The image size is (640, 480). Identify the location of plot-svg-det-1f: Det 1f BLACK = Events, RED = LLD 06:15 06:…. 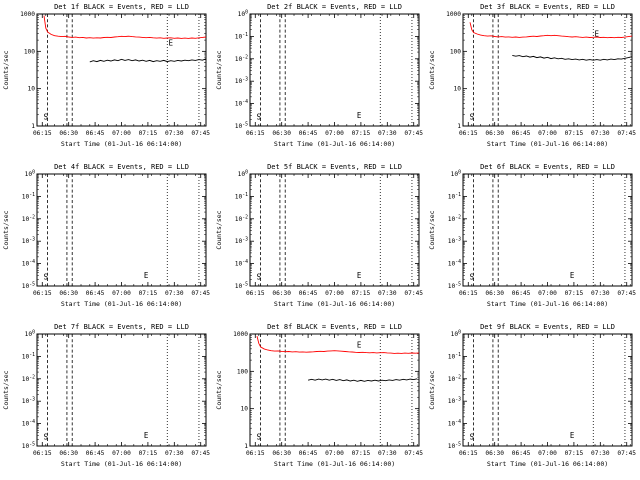
(106, 75).